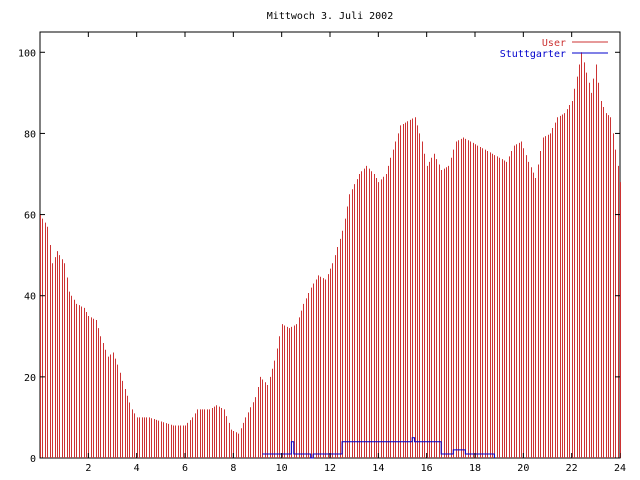 The width and height of the screenshot is (640, 480). What do you see at coordinates (137, 468) in the screenshot?
I see `x-tick-label: 4` at bounding box center [137, 468].